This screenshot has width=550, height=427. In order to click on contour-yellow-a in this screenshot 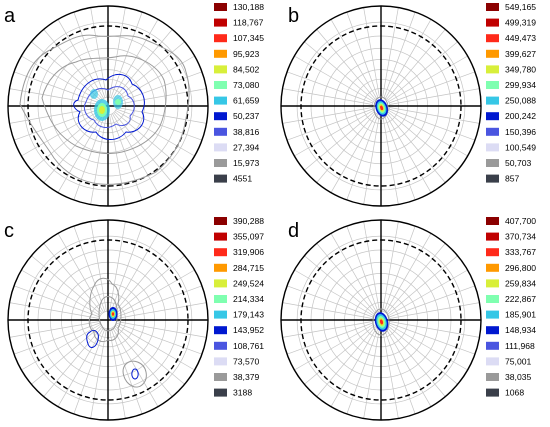, I will do `click(102, 110)`.